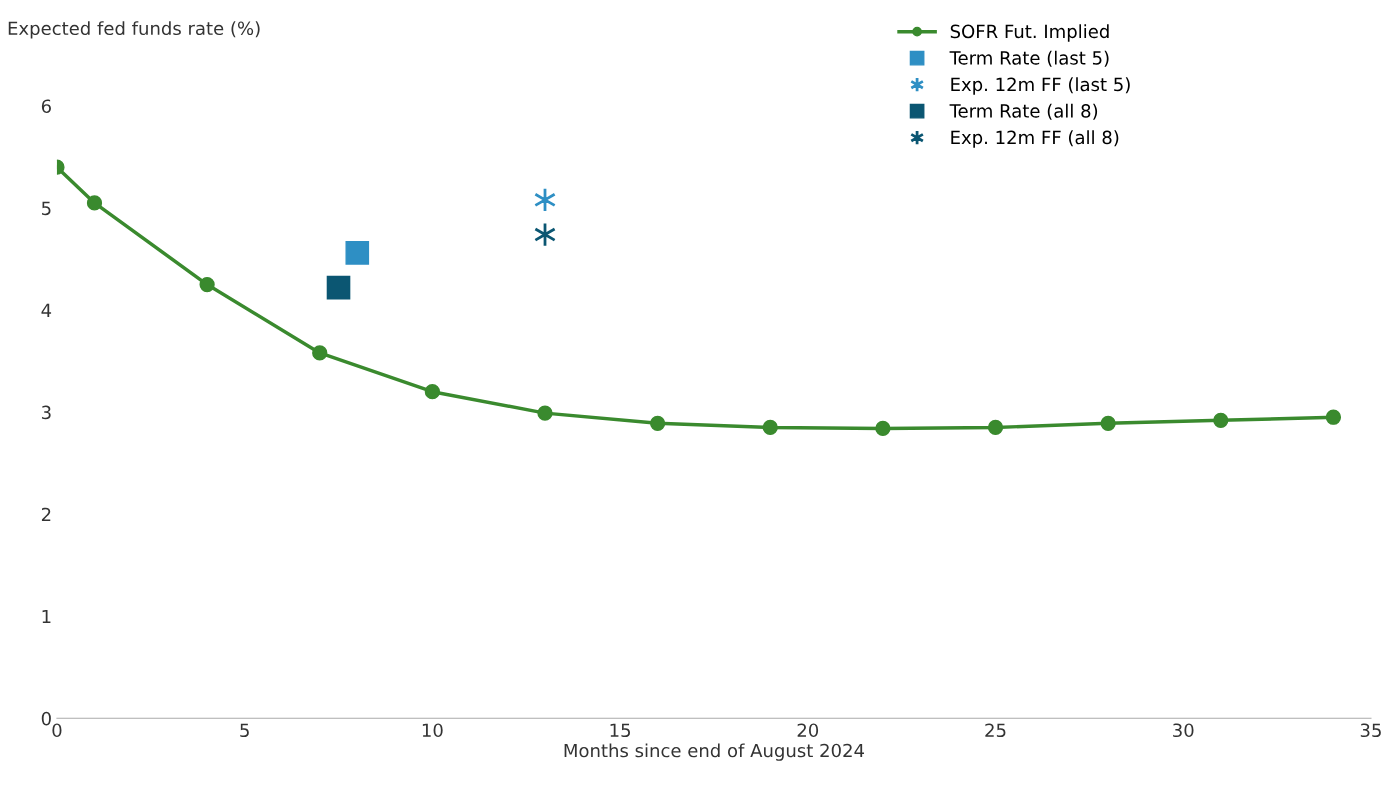 The image size is (1389, 785). I want to click on x-tick-label: 10, so click(432, 730).